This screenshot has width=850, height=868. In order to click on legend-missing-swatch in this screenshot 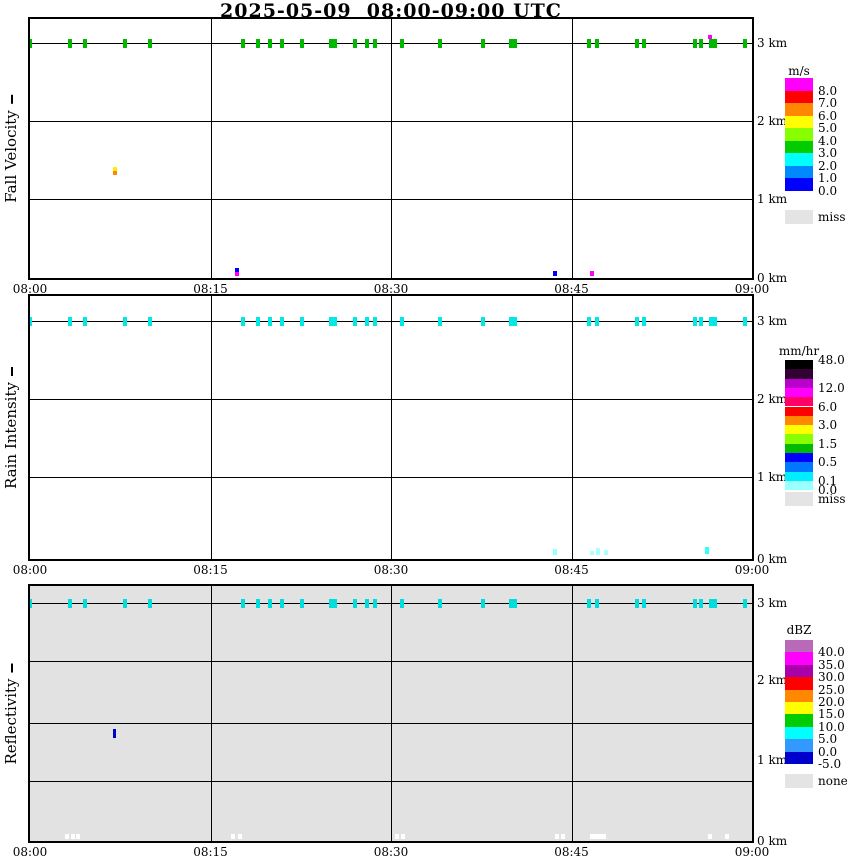, I will do `click(799, 781)`.